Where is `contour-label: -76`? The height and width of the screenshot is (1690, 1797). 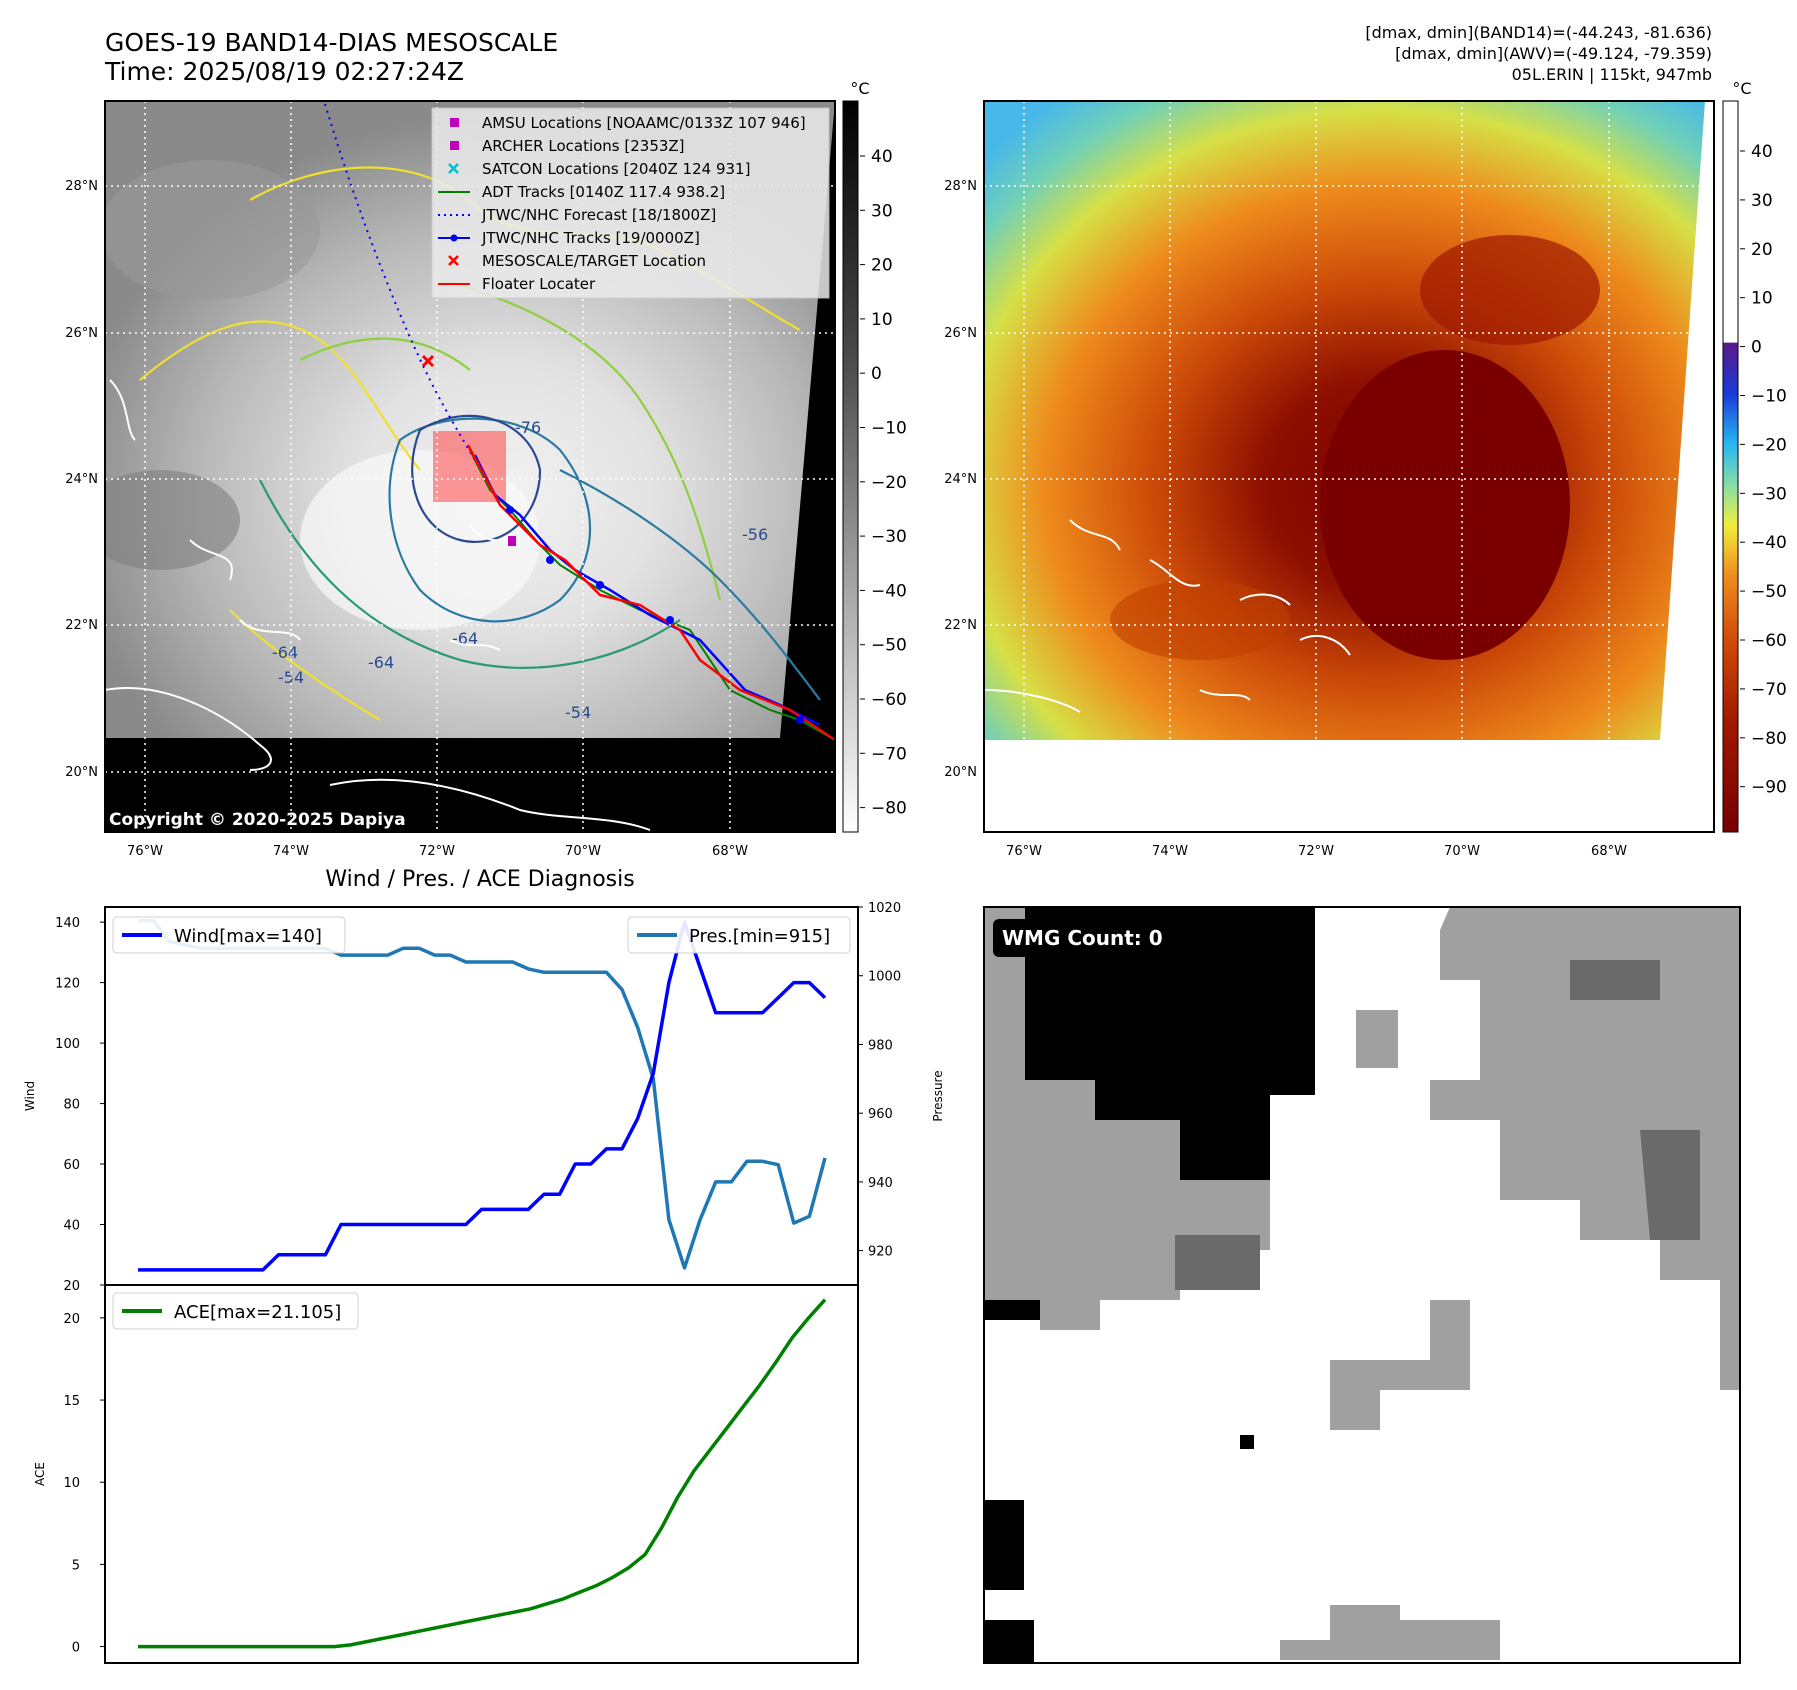 contour-label: -76 is located at coordinates (528, 427).